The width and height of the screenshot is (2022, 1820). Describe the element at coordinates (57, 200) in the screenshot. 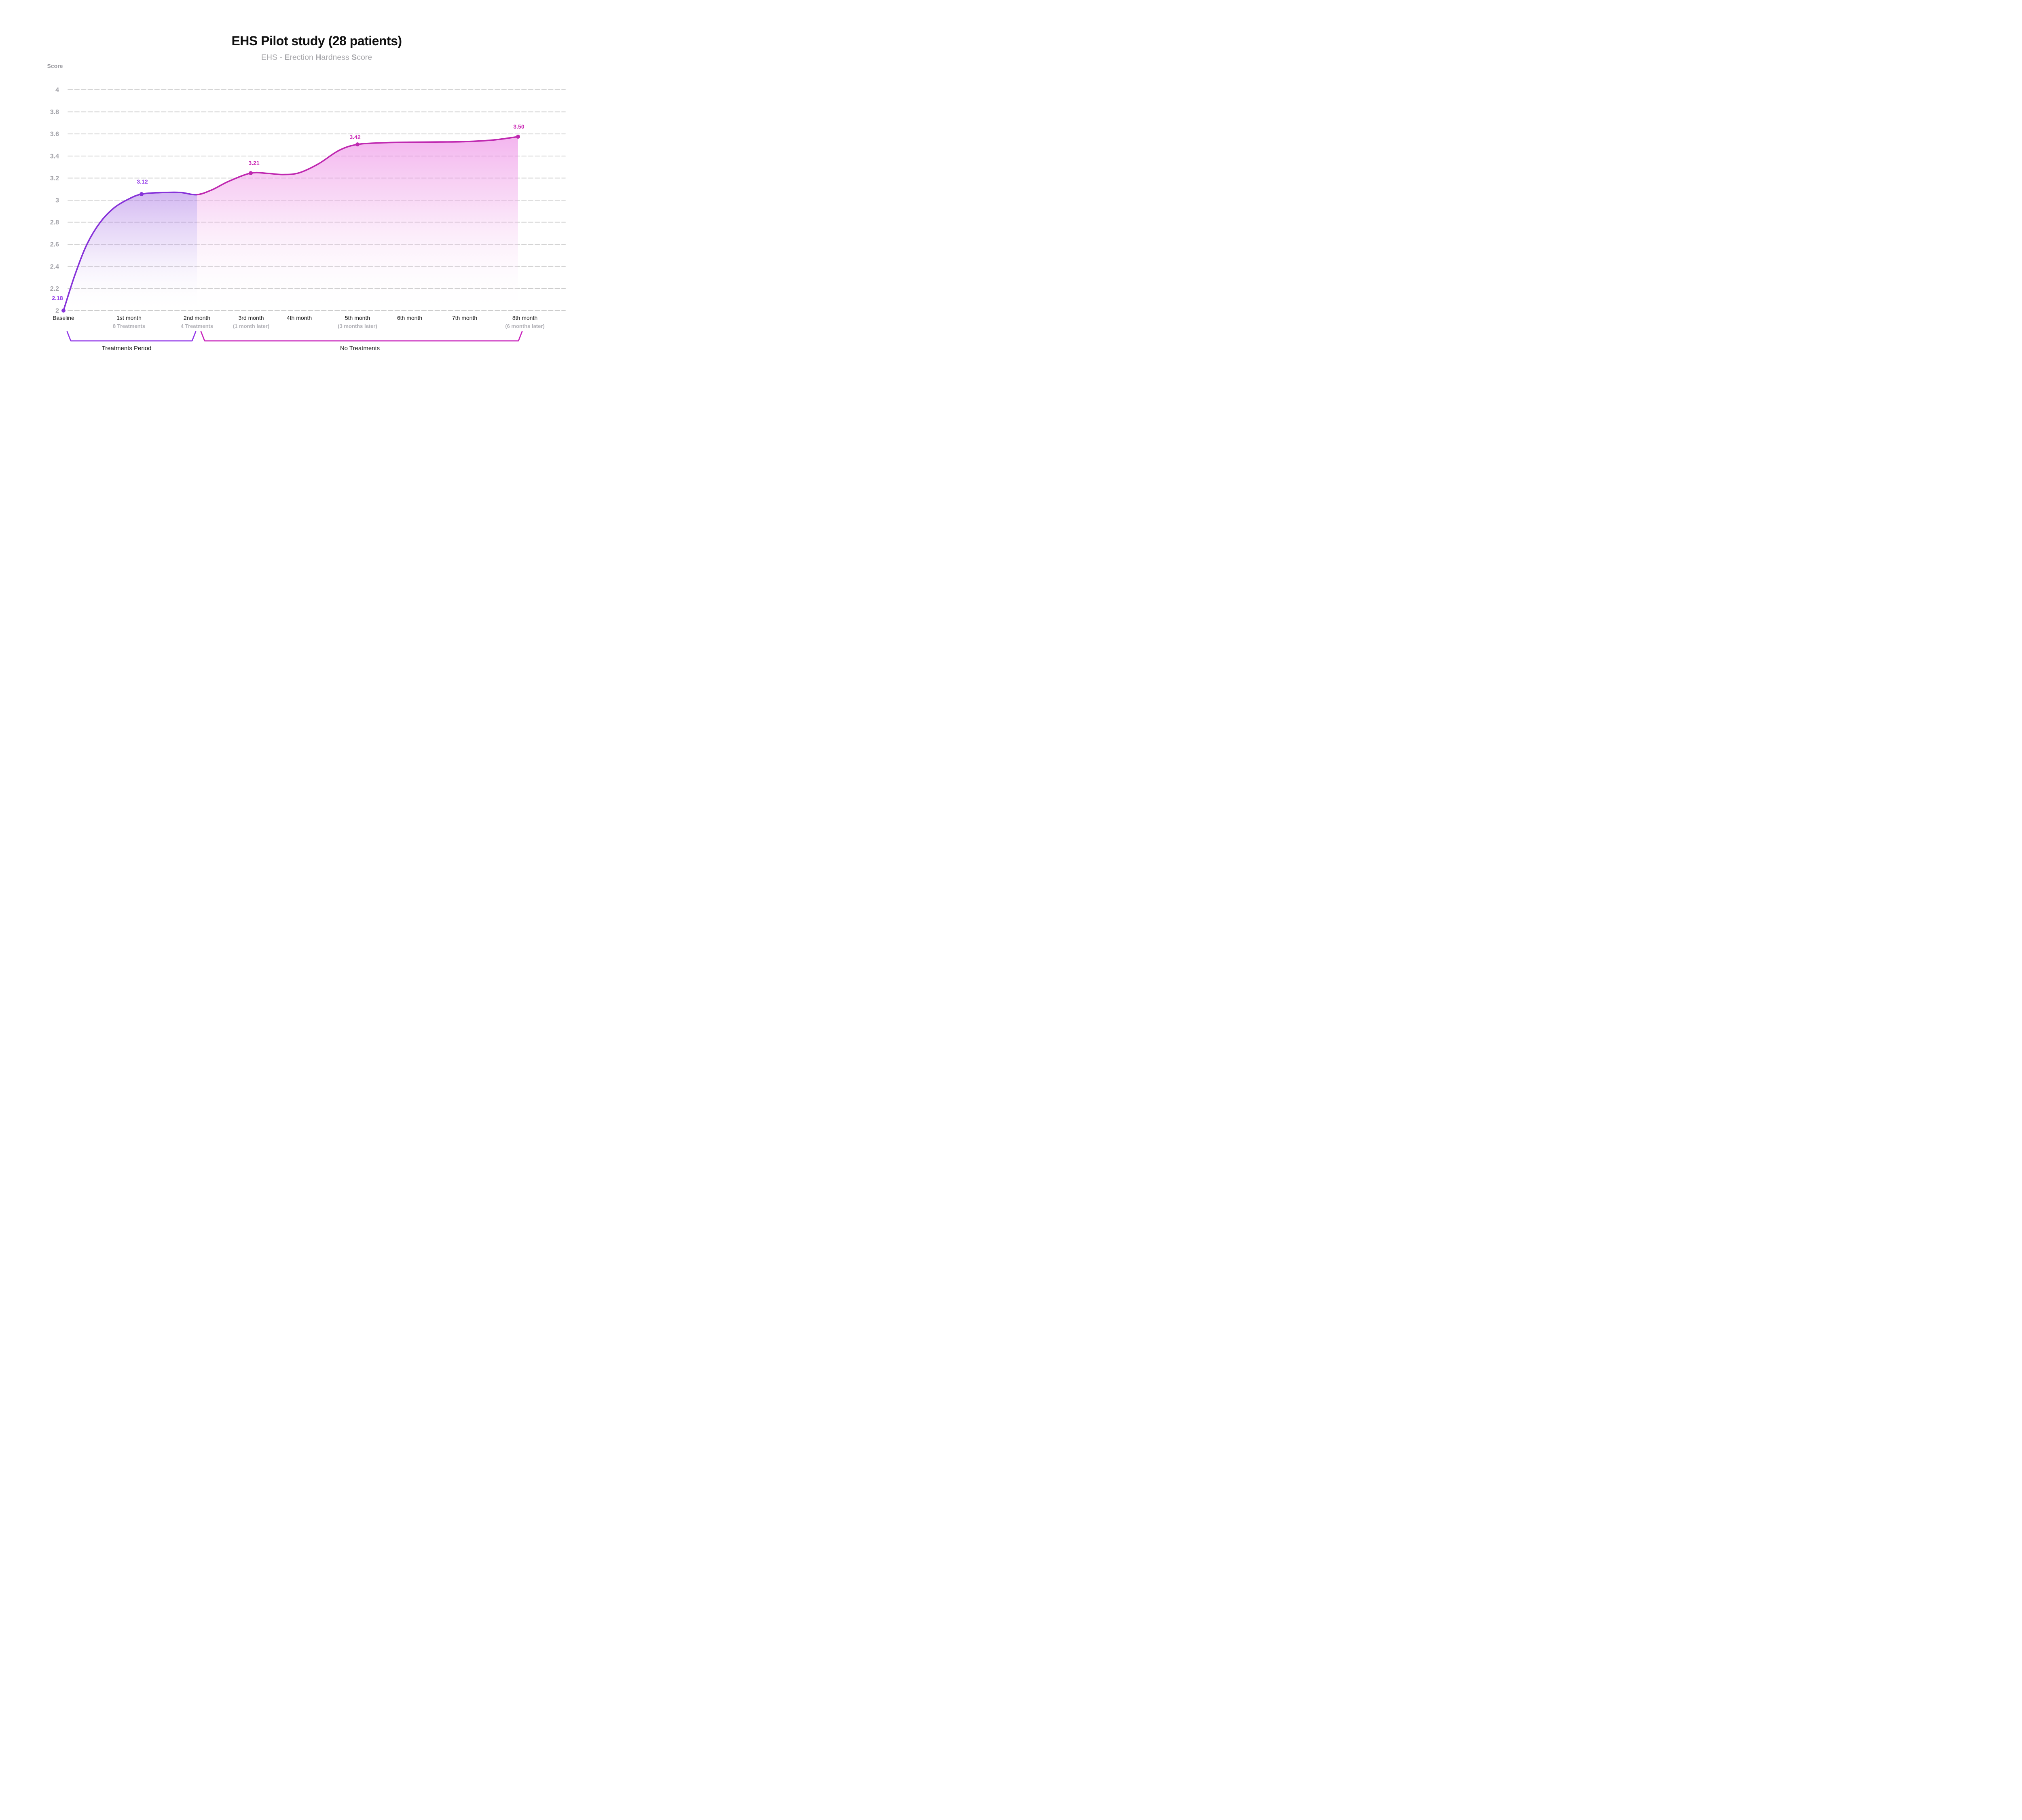

I see `y-tick-label: 3` at that location.